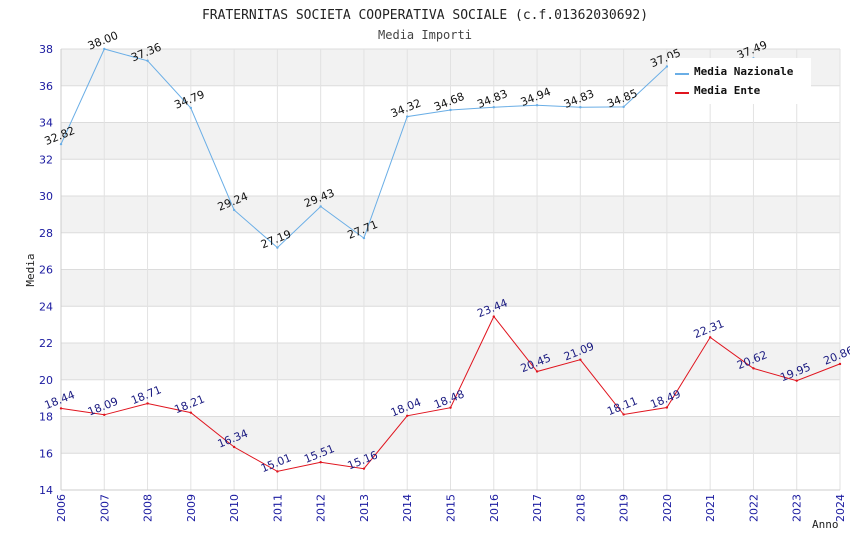 The width and height of the screenshot is (850, 550). I want to click on x-axis-label: Anno, so click(825, 524).